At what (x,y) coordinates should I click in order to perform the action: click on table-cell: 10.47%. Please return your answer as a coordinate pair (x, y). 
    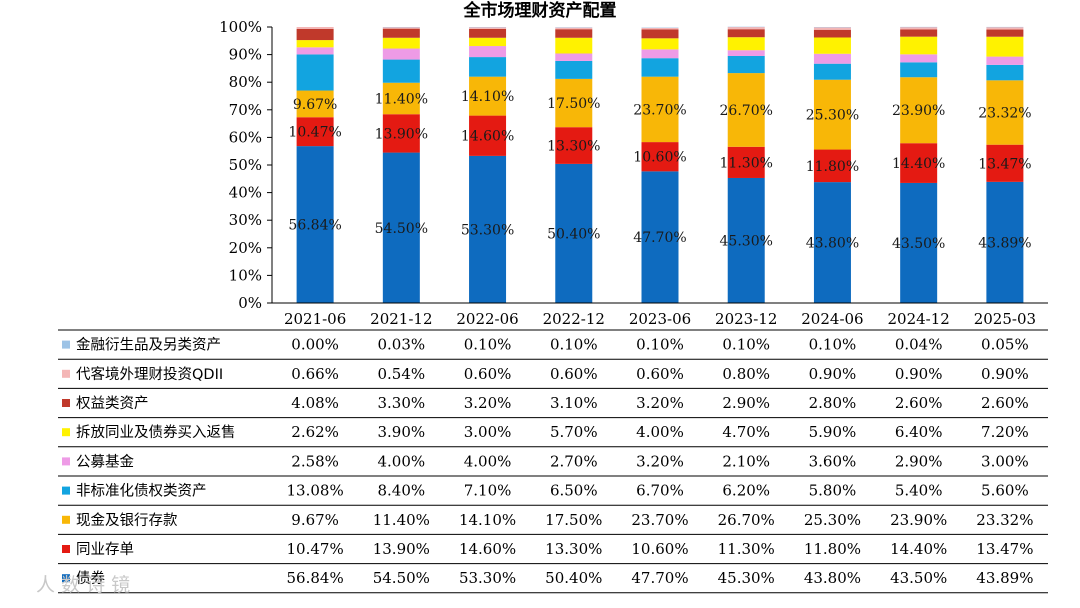
    Looking at the image, I should click on (315, 549).